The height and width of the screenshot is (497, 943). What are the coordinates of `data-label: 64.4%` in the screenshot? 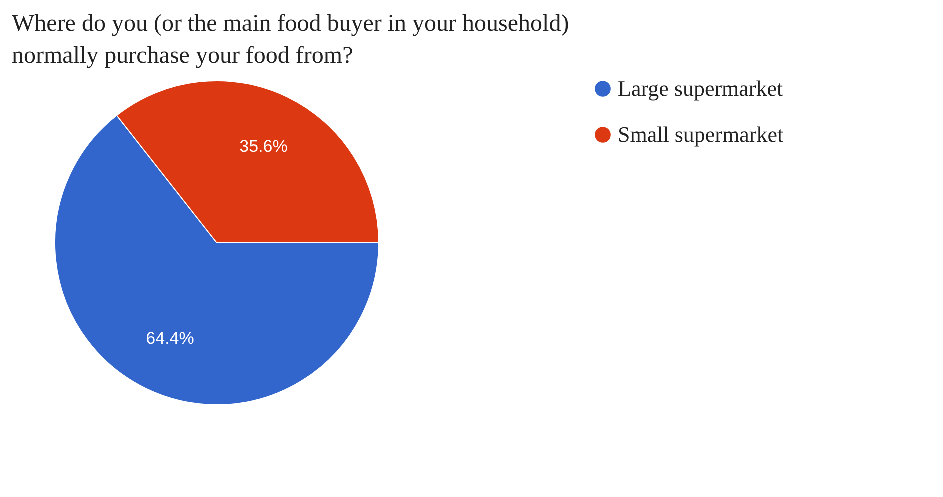 It's located at (170, 338).